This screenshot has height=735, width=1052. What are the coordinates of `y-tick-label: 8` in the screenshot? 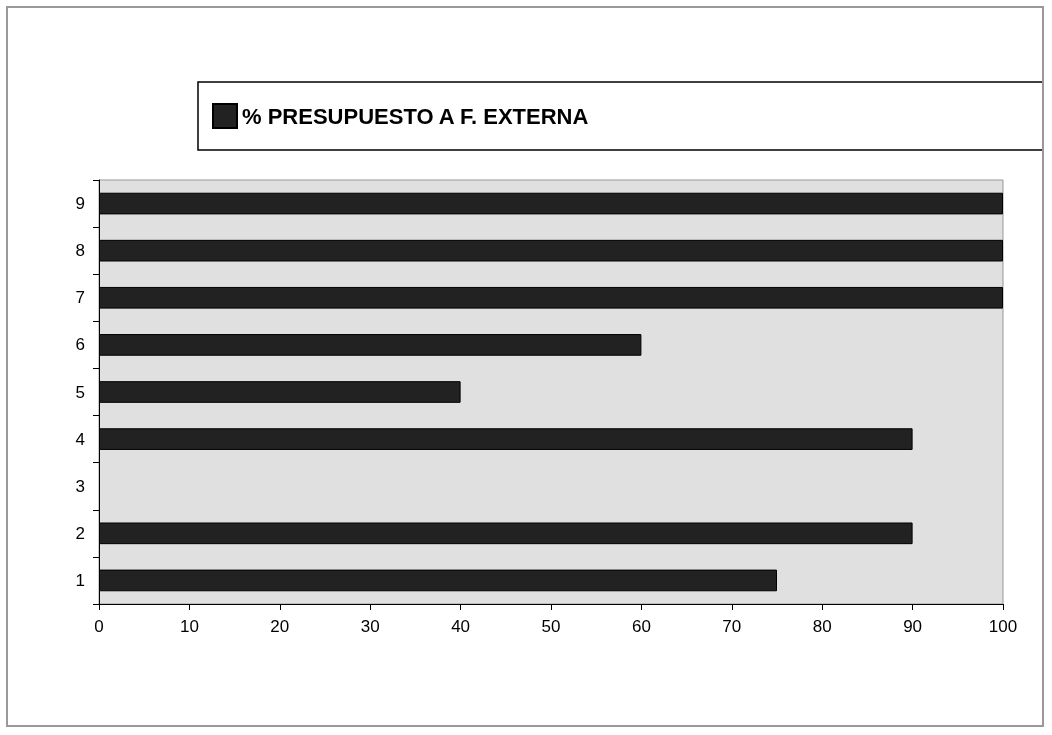 It's located at (80, 251).